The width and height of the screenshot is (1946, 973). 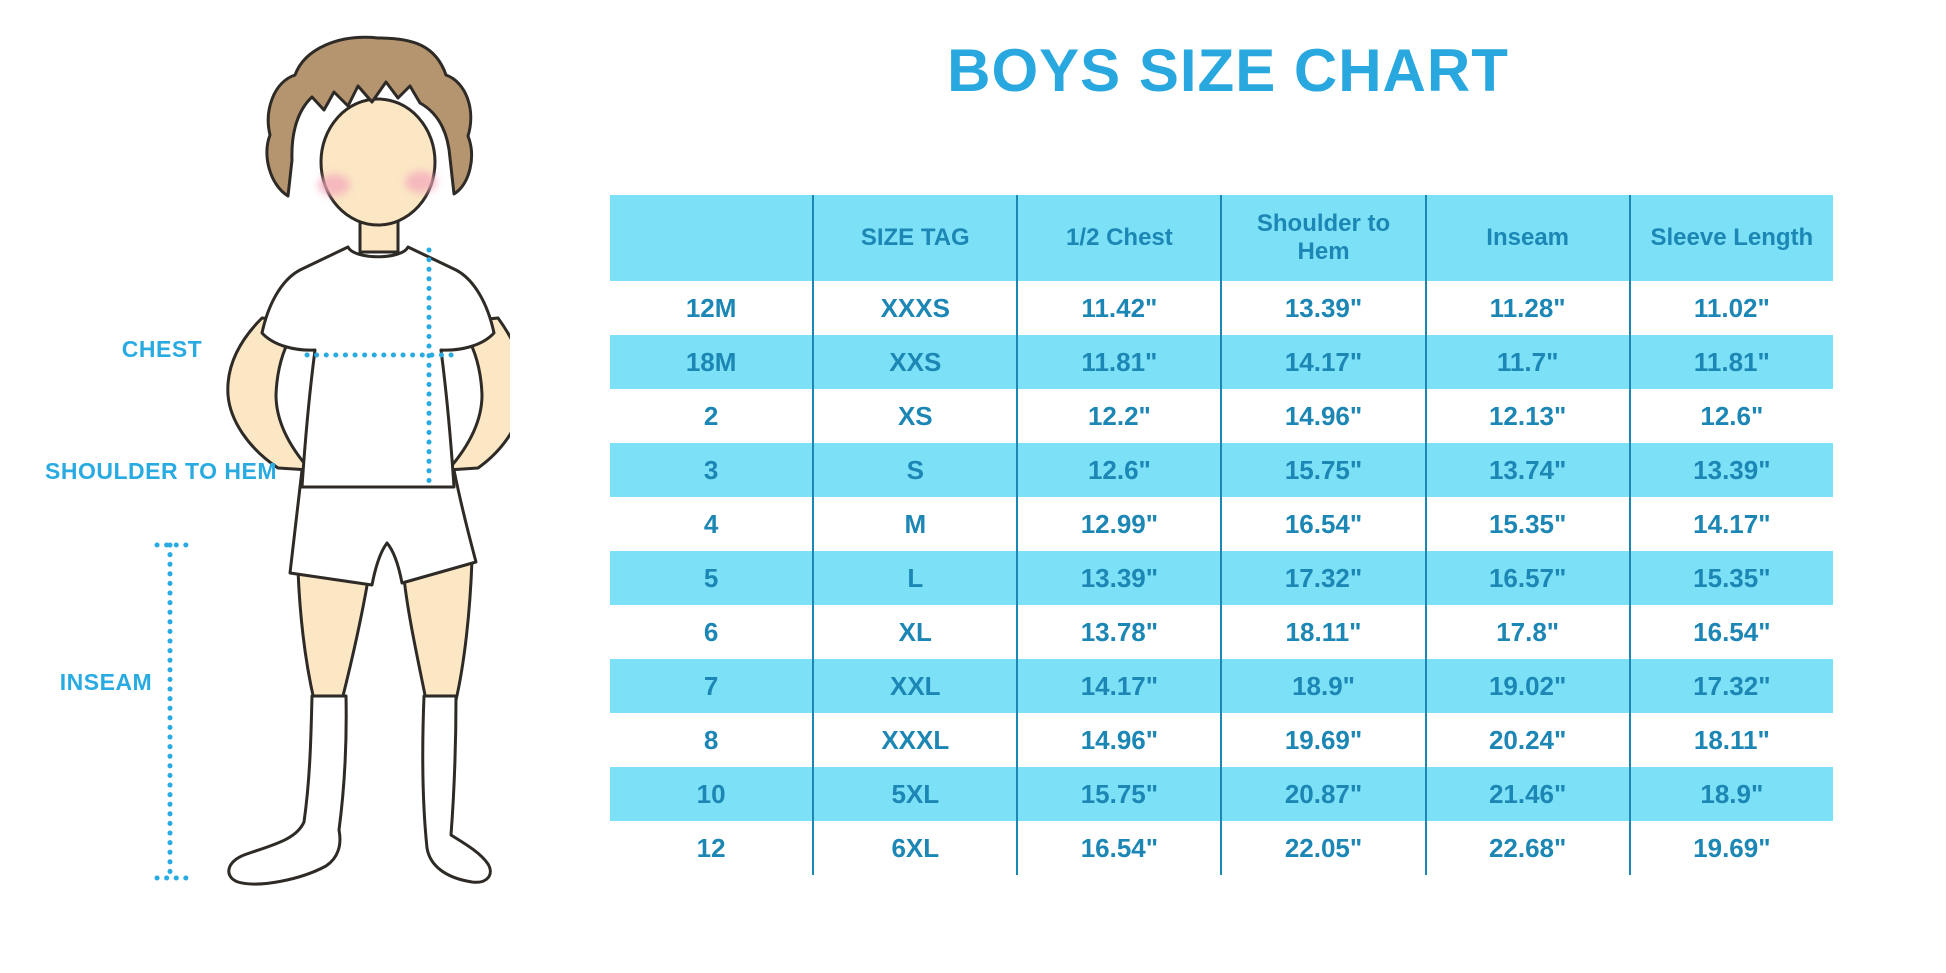 I want to click on table-row: 8 XXXL 14.96" 19.69" 20.24" 18.11", so click(x=1221, y=740).